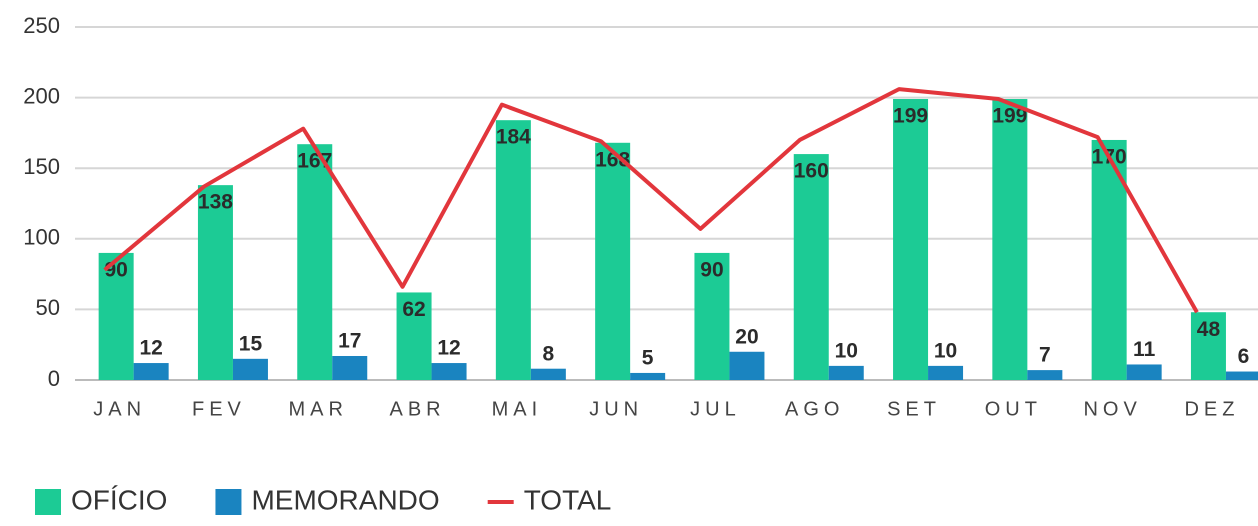  Describe the element at coordinates (1211, 409) in the screenshot. I see `x-tick-label: DEZ` at that location.